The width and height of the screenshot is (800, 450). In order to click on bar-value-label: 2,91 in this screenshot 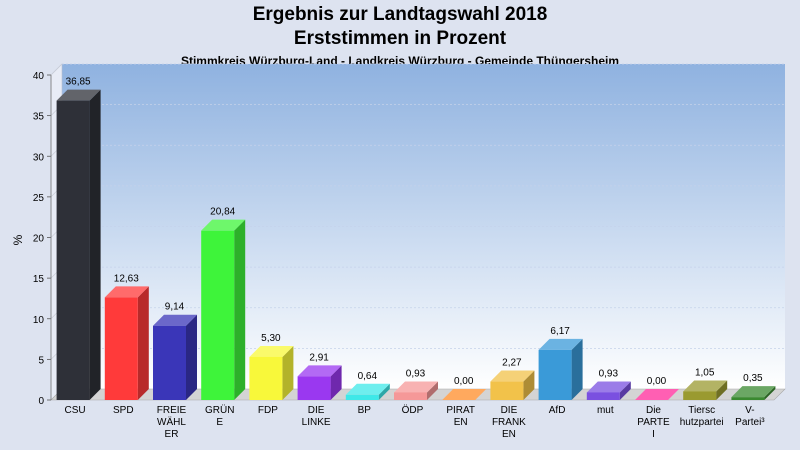, I will do `click(319, 357)`.